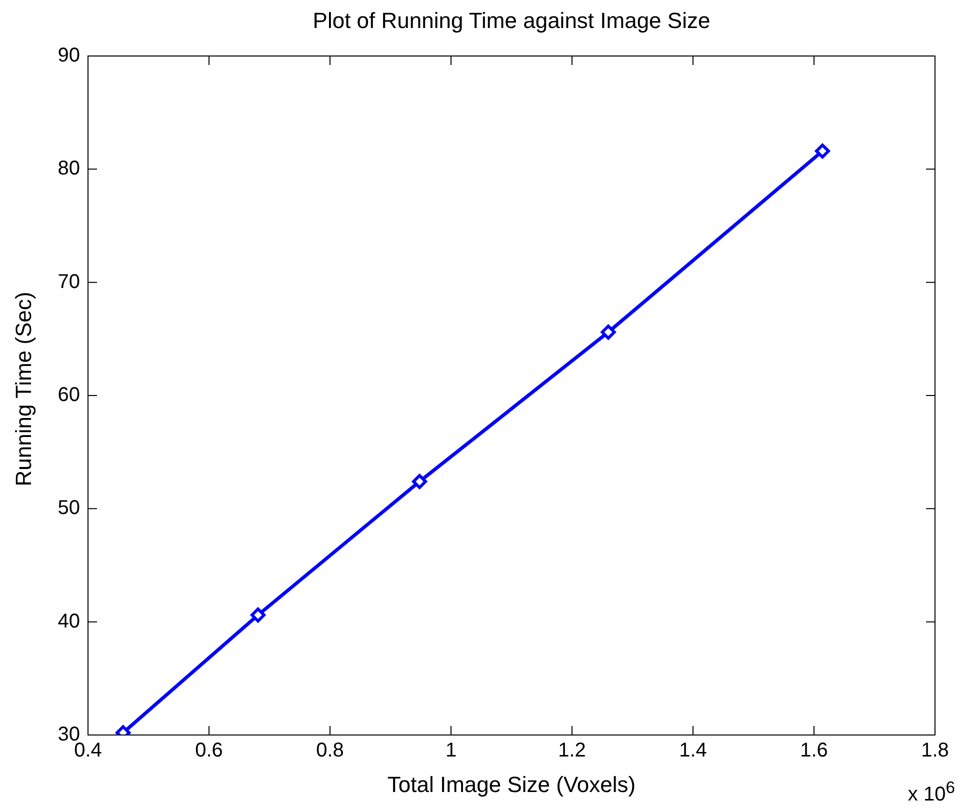 The image size is (963, 811). I want to click on y-axis-title: Running Time (Sec), so click(23, 389).